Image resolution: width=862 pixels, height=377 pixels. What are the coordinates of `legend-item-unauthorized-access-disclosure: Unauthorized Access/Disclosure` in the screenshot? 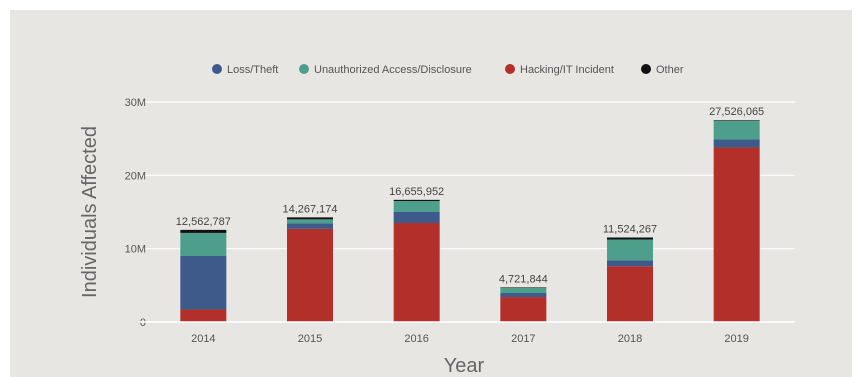 It's located at (385, 70).